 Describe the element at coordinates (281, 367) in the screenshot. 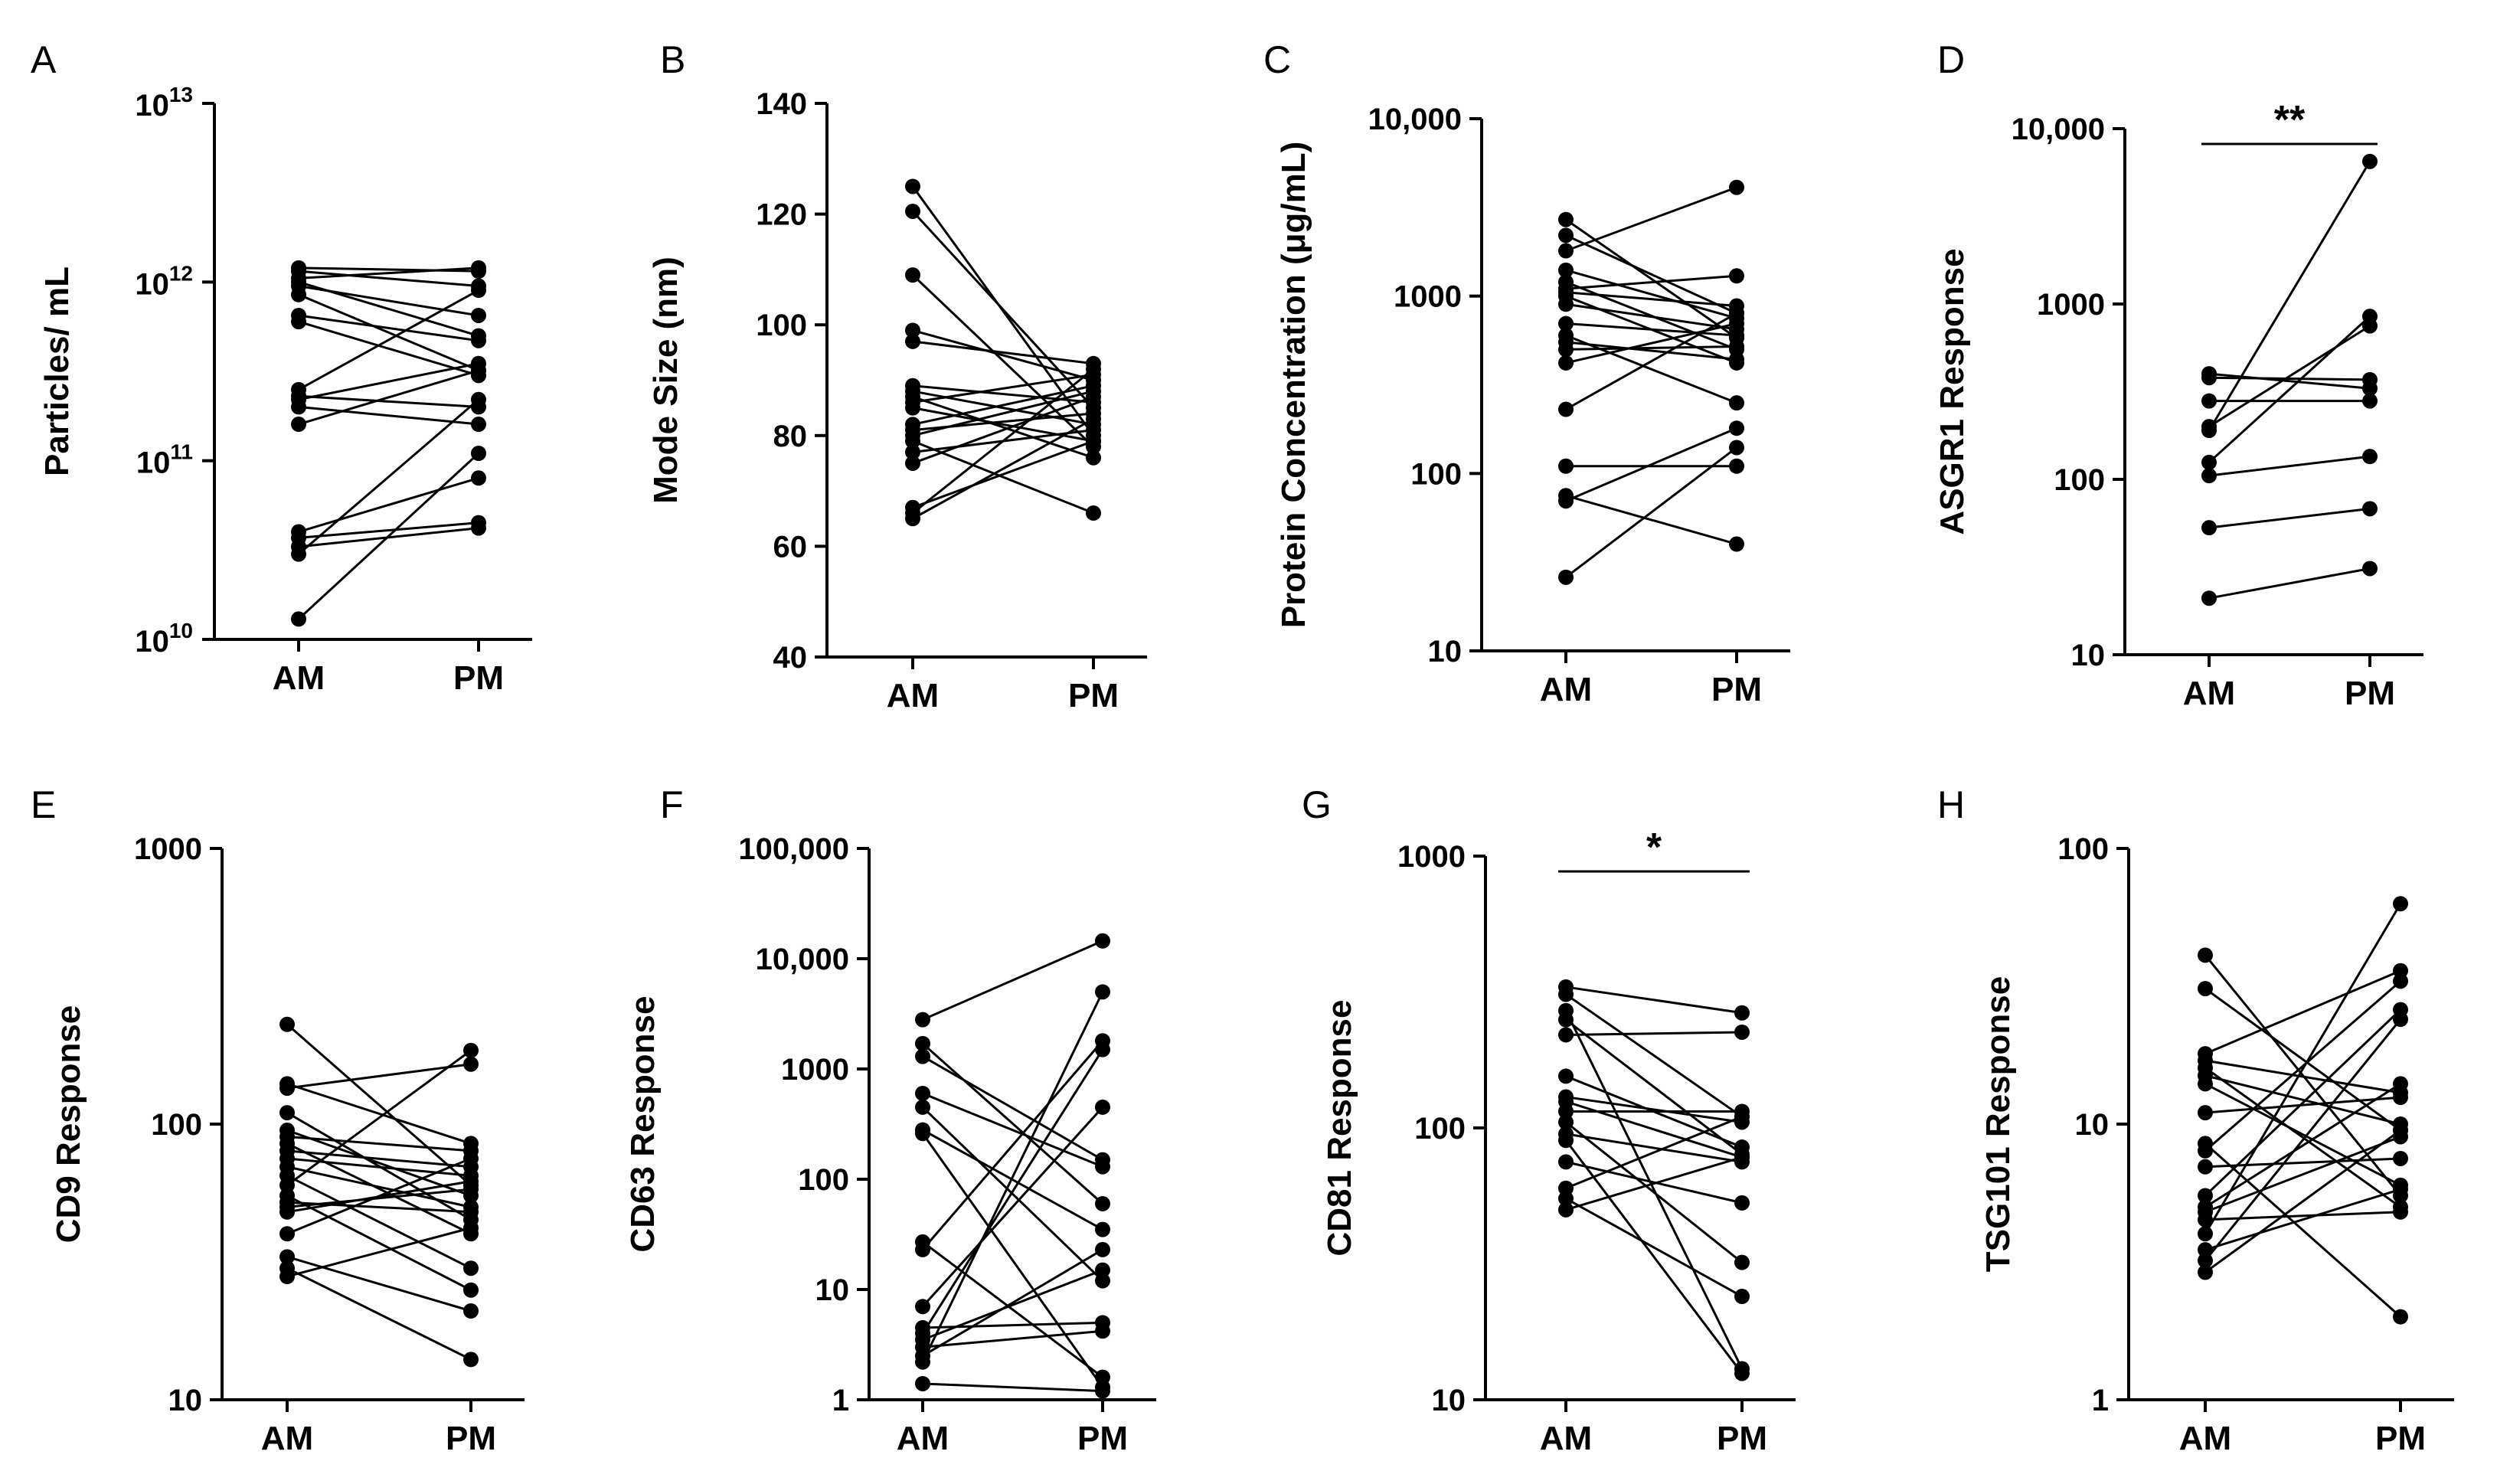

I see `panel-a: A 1010 1011 1012 1013 AM PM Particles/ mL` at that location.